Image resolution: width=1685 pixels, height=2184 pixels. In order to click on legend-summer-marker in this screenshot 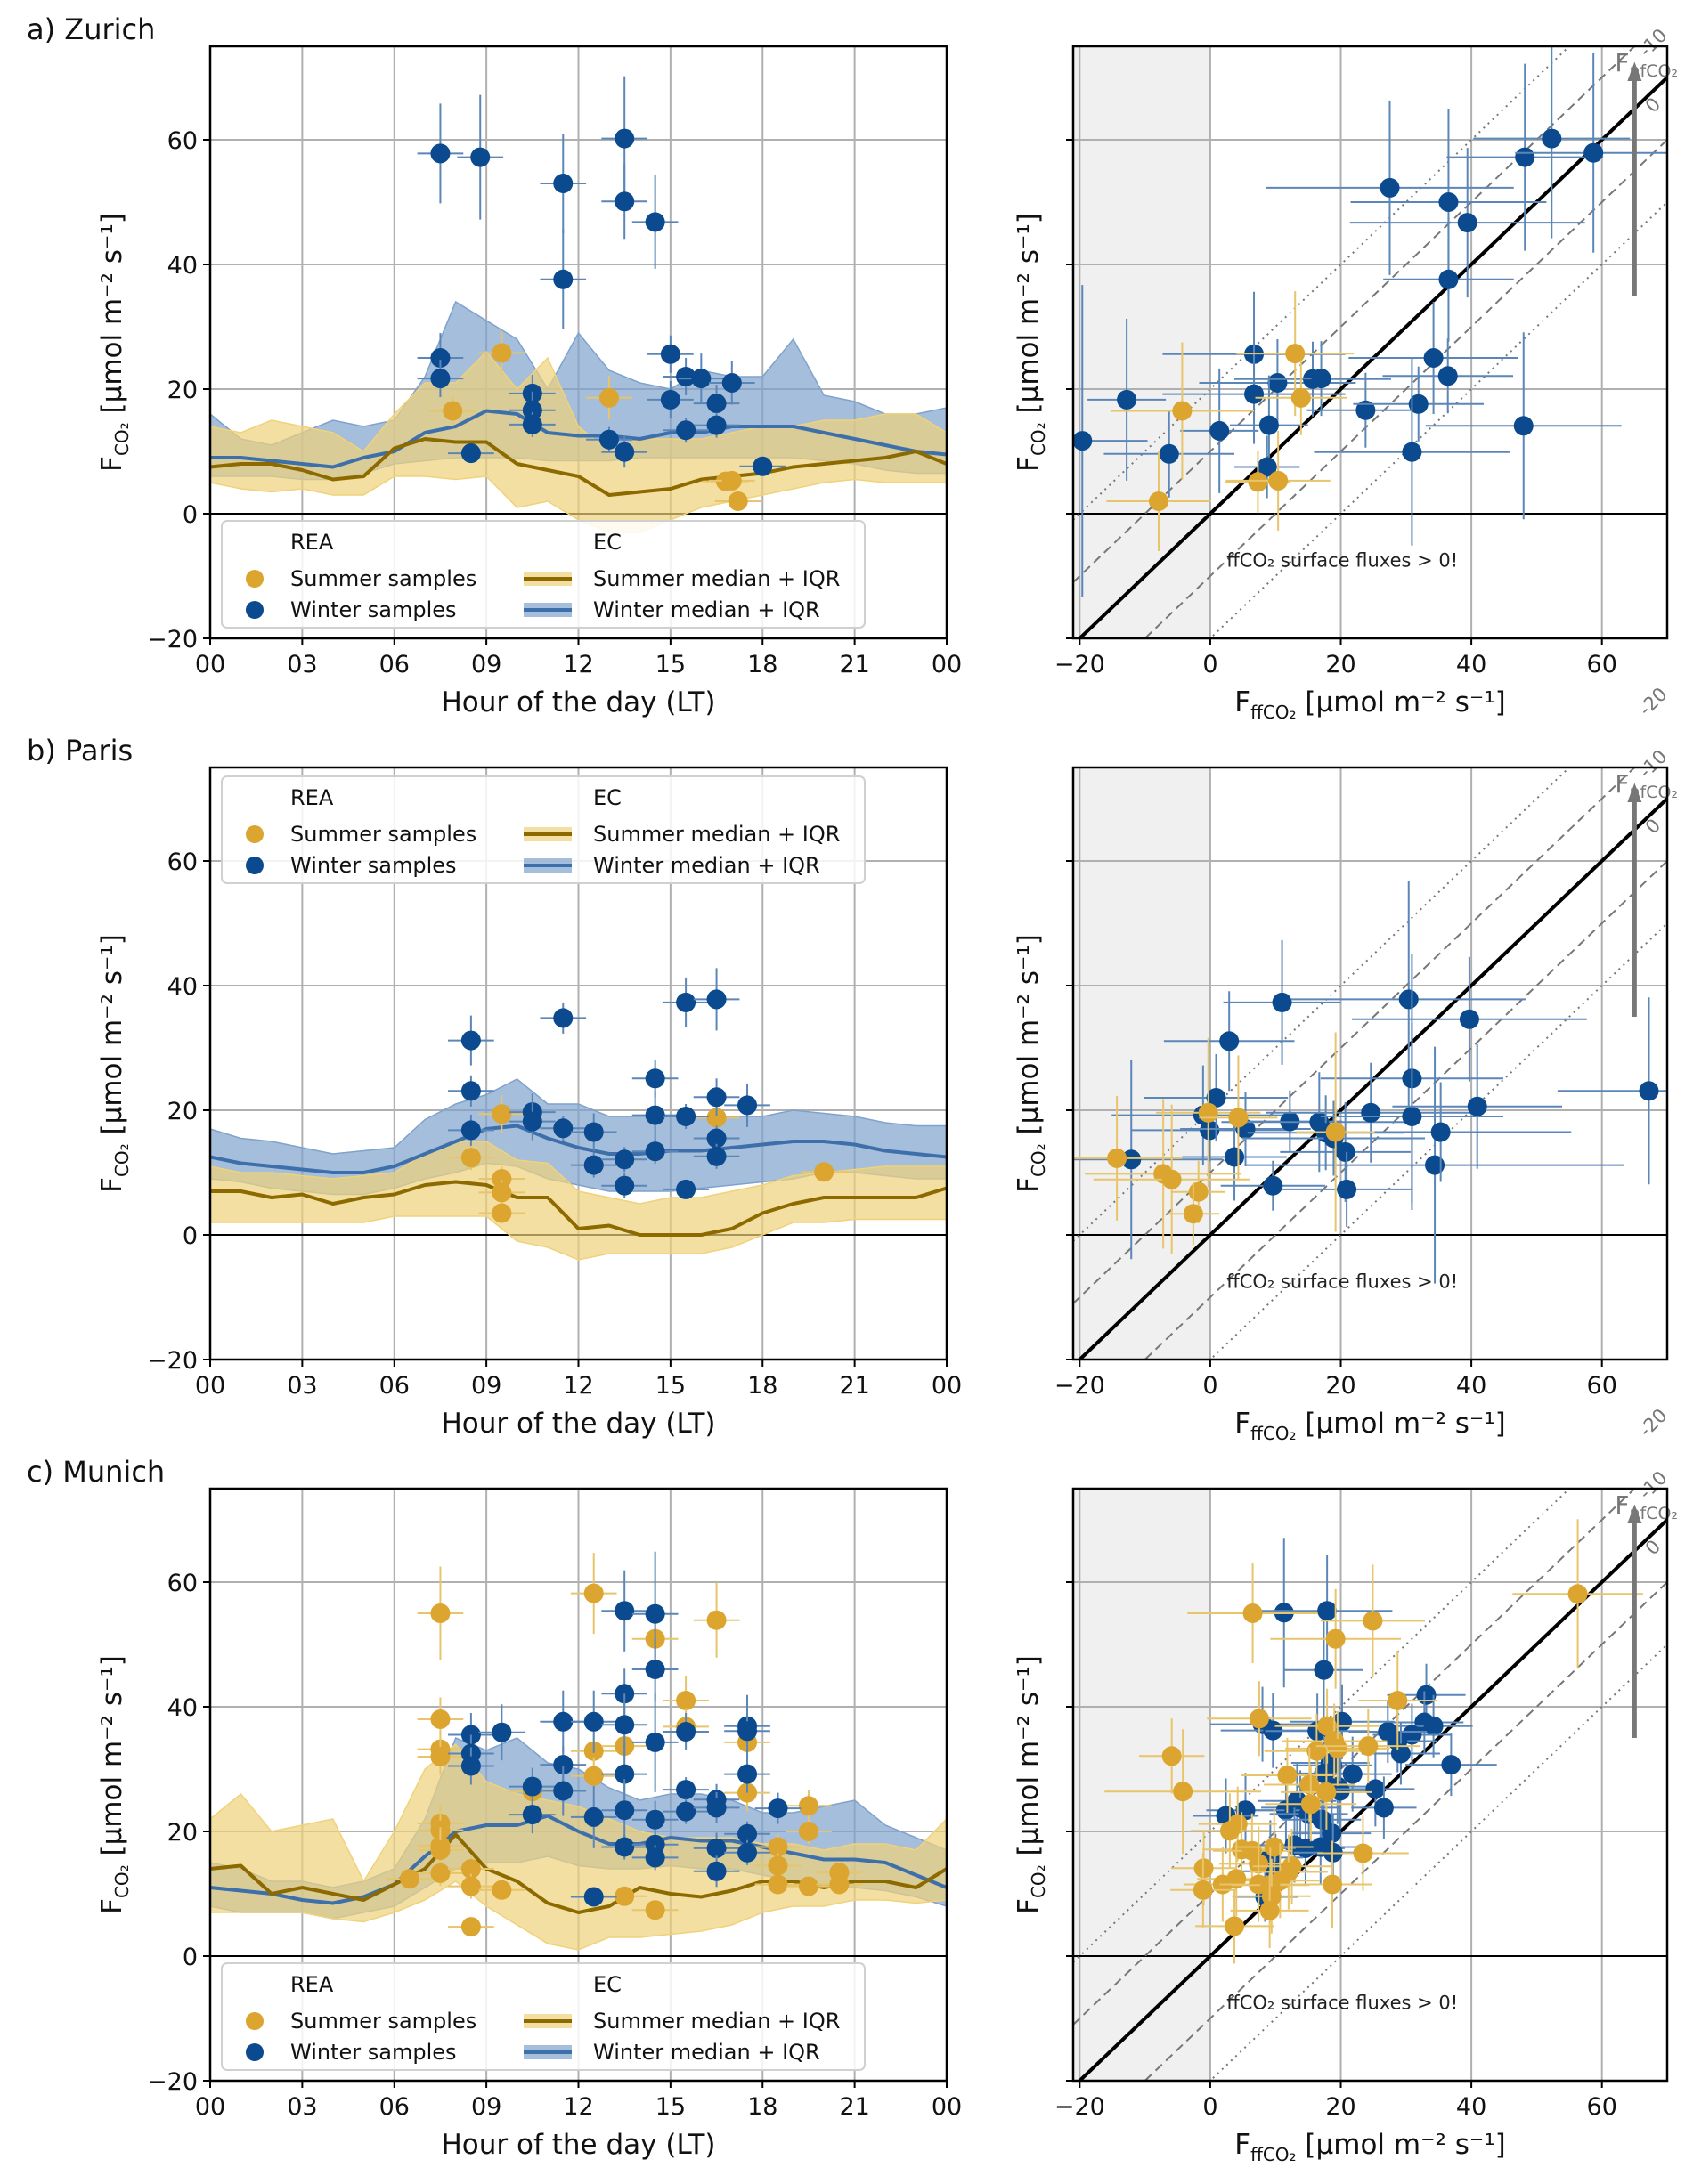, I will do `click(255, 579)`.